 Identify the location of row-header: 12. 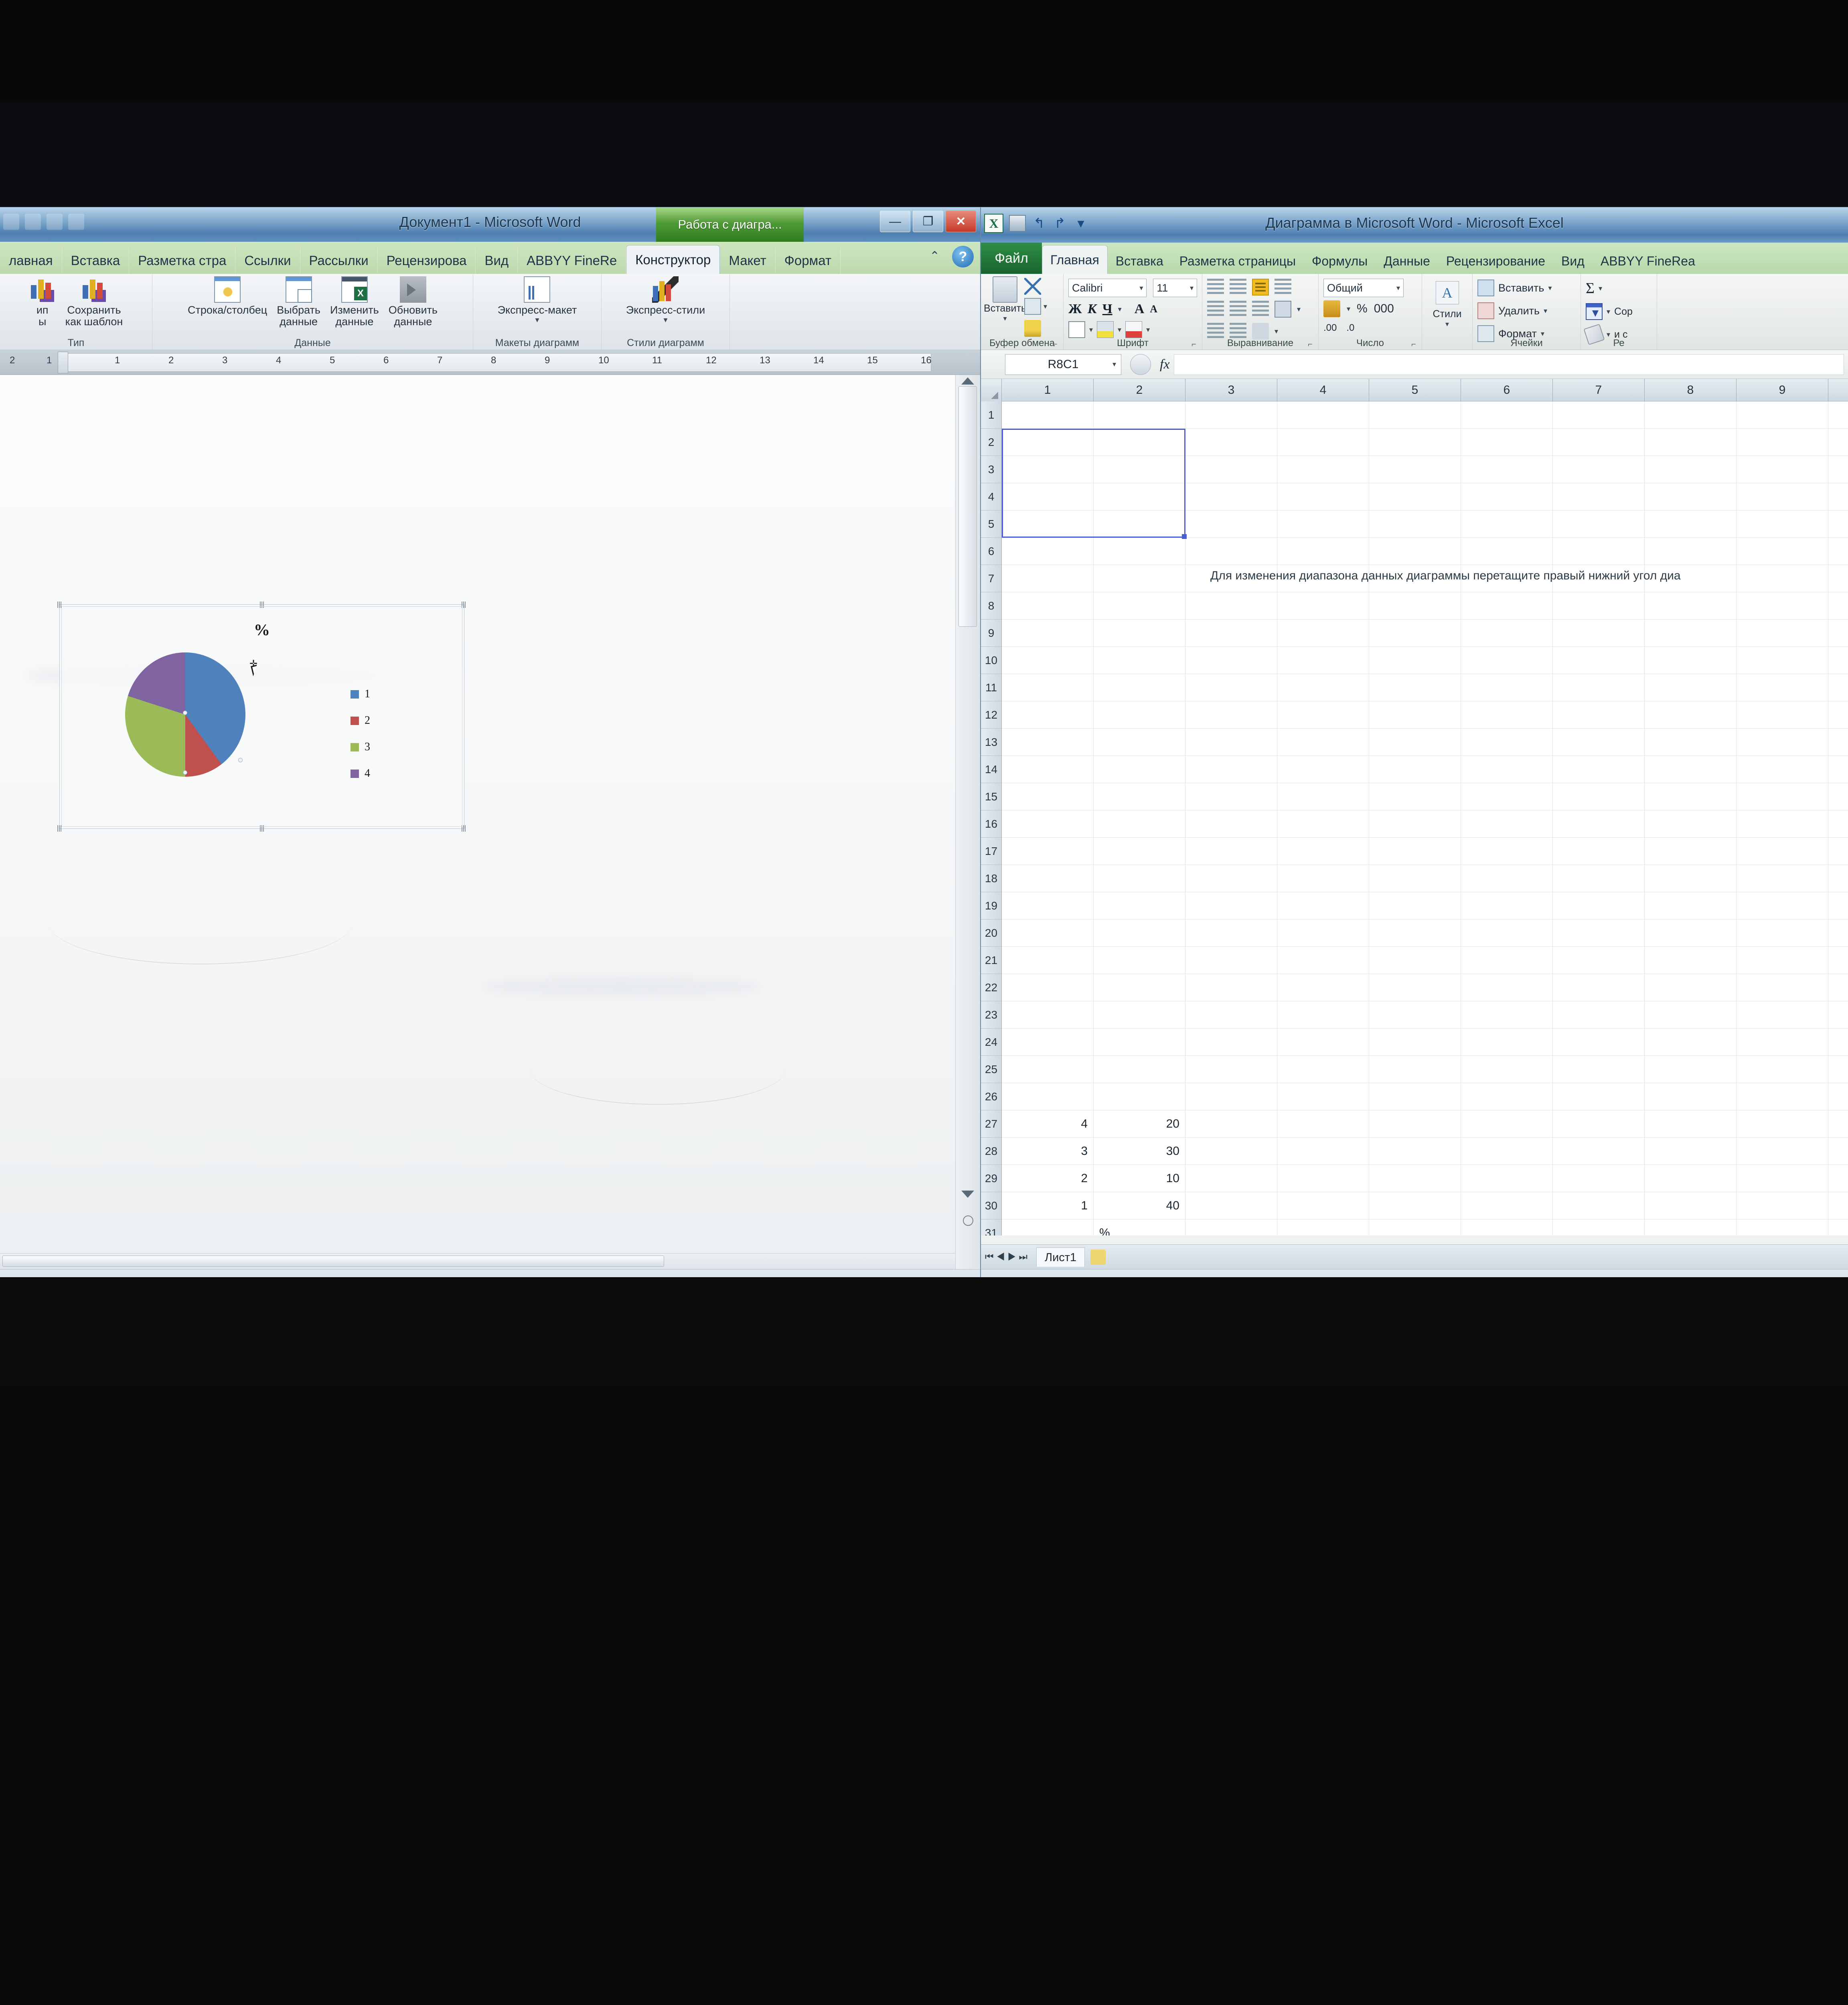
(991, 715).